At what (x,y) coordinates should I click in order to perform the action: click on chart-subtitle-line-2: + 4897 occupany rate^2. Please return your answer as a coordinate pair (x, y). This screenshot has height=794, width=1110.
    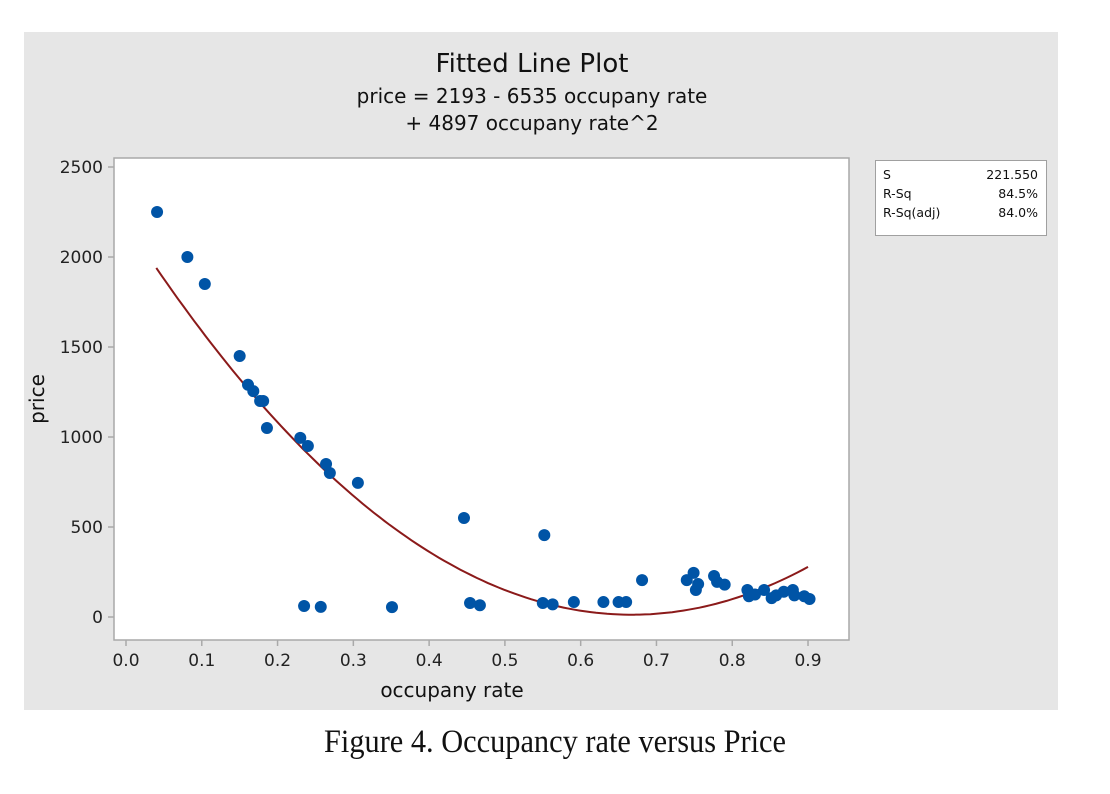
    Looking at the image, I should click on (531, 123).